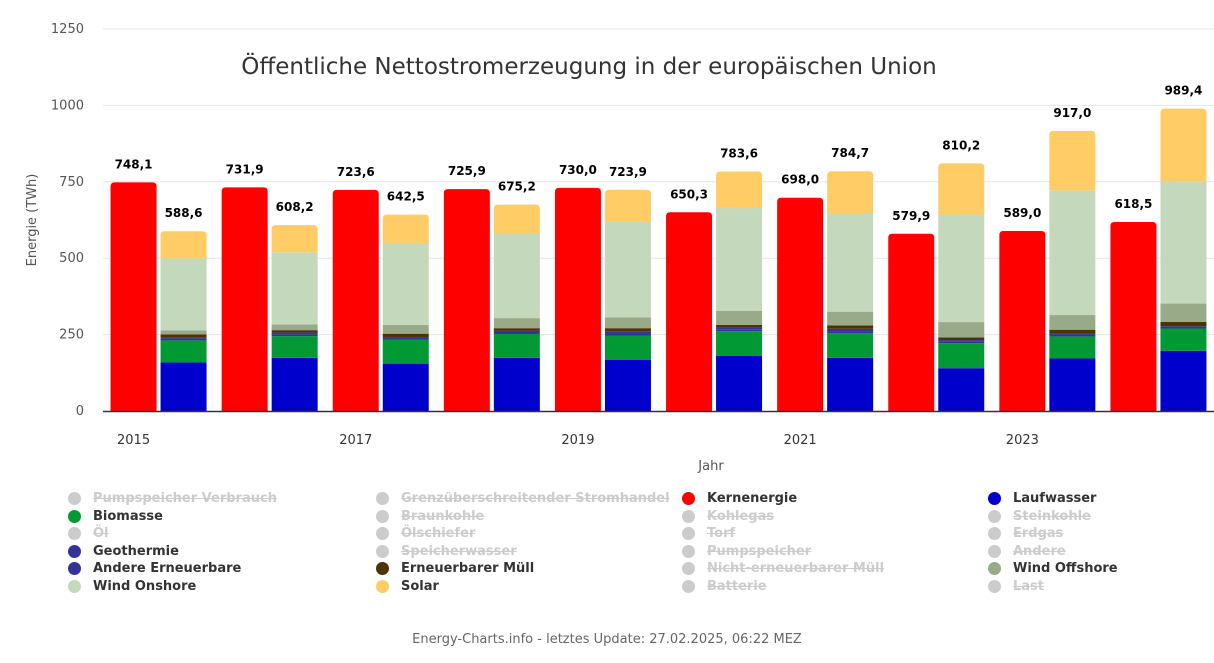 The width and height of the screenshot is (1214, 663). Describe the element at coordinates (1098, 552) in the screenshot. I see `legend-item-andere: Andere` at that location.